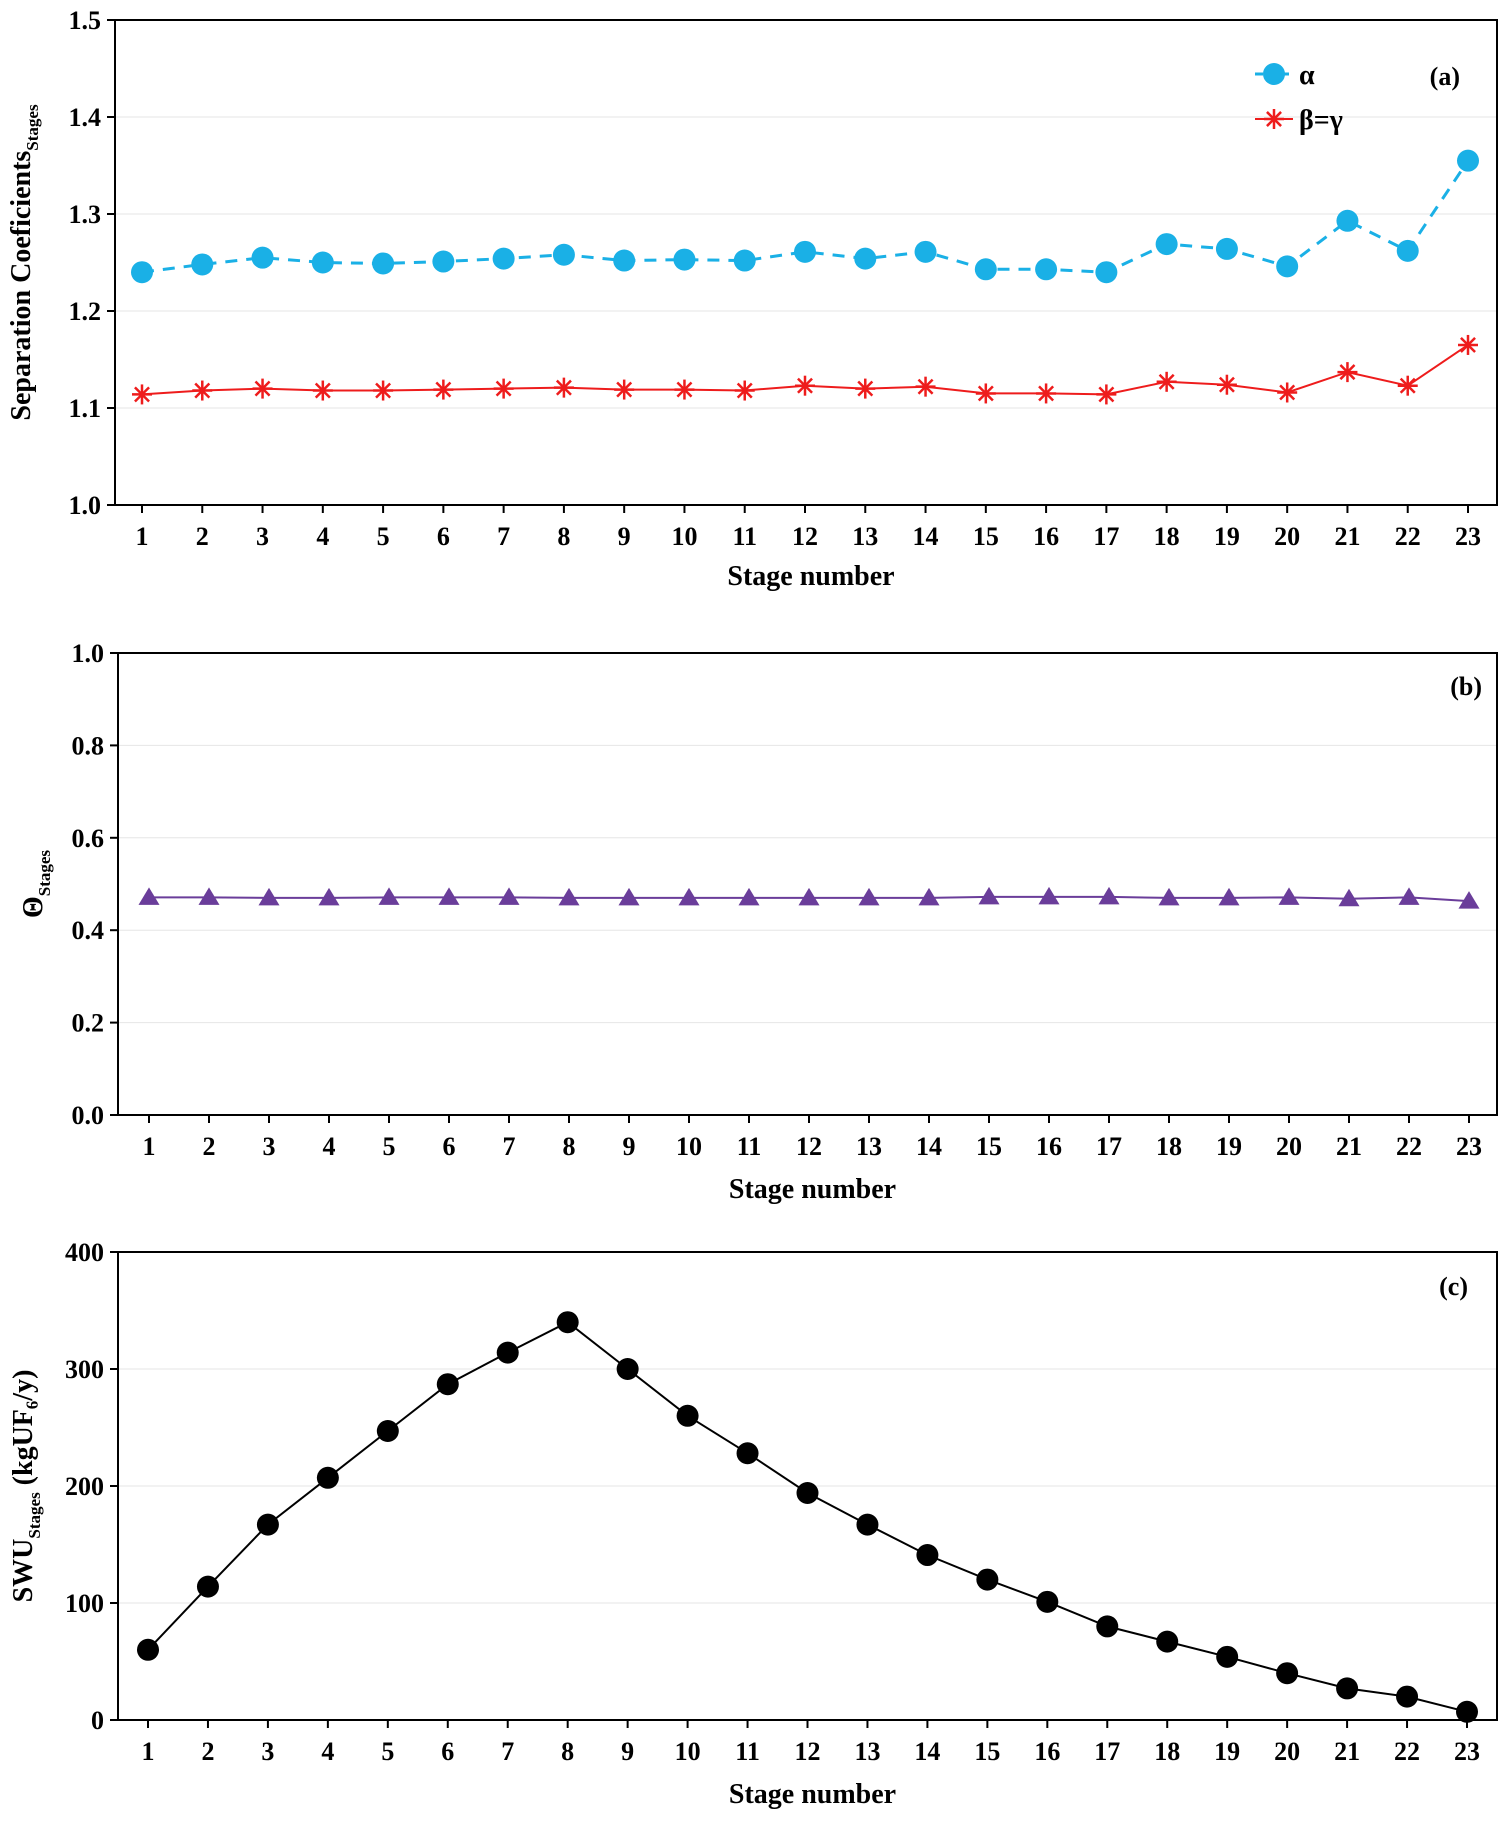 The width and height of the screenshot is (1507, 1822). What do you see at coordinates (36, 884) in the screenshot?
I see `y-axis-title: ΘStages` at bounding box center [36, 884].